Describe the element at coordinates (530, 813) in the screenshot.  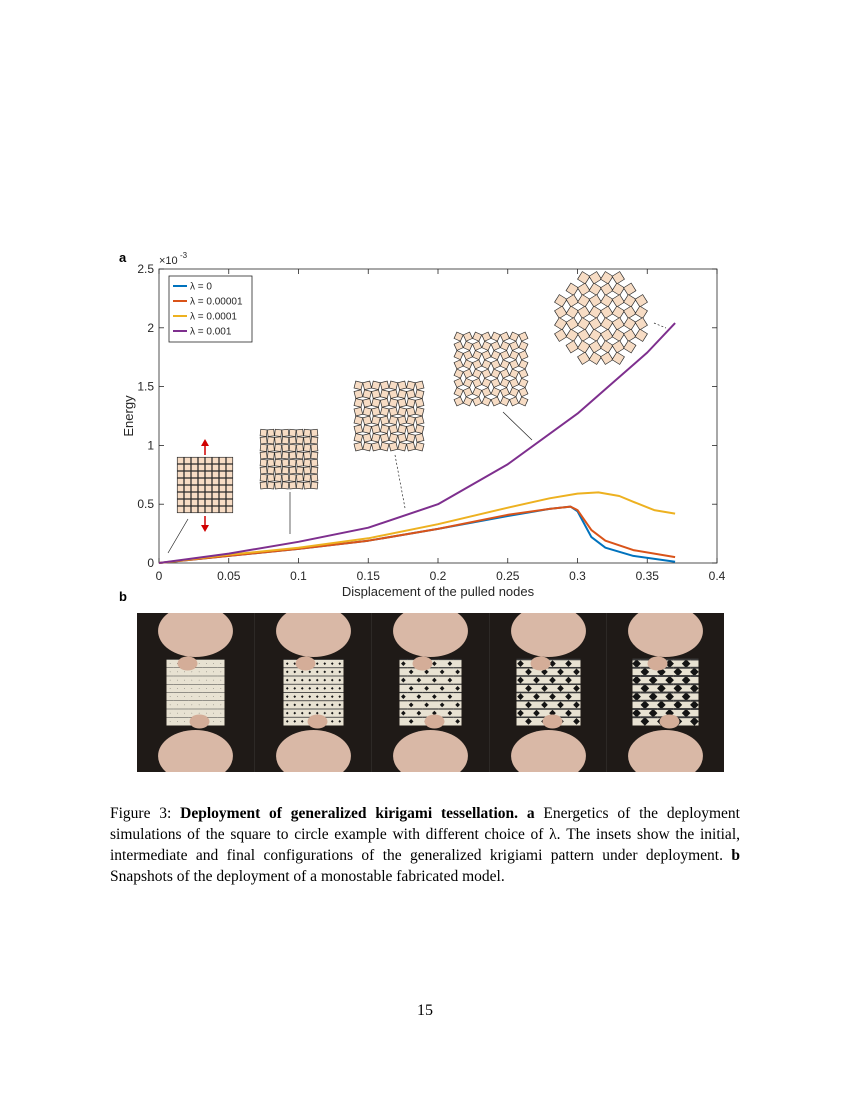
I see `caption-a-label: a` at that location.